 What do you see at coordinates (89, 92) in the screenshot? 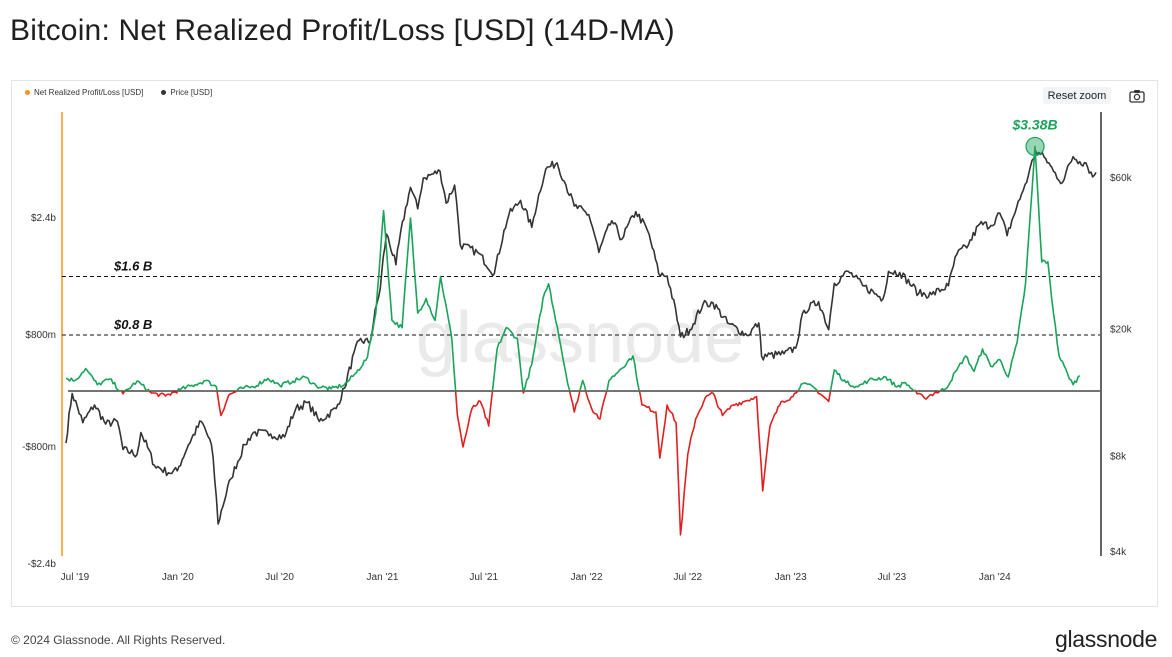
I see `legend-label-netpl: Net Realized Profit/Loss [USD]` at bounding box center [89, 92].